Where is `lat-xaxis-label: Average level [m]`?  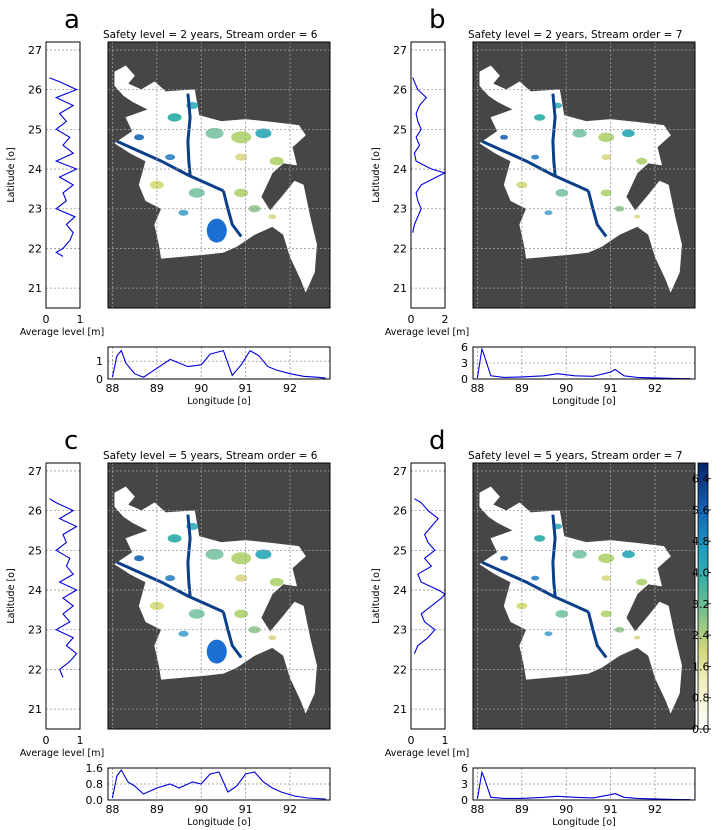
lat-xaxis-label: Average level [m] is located at coordinates (62, 332).